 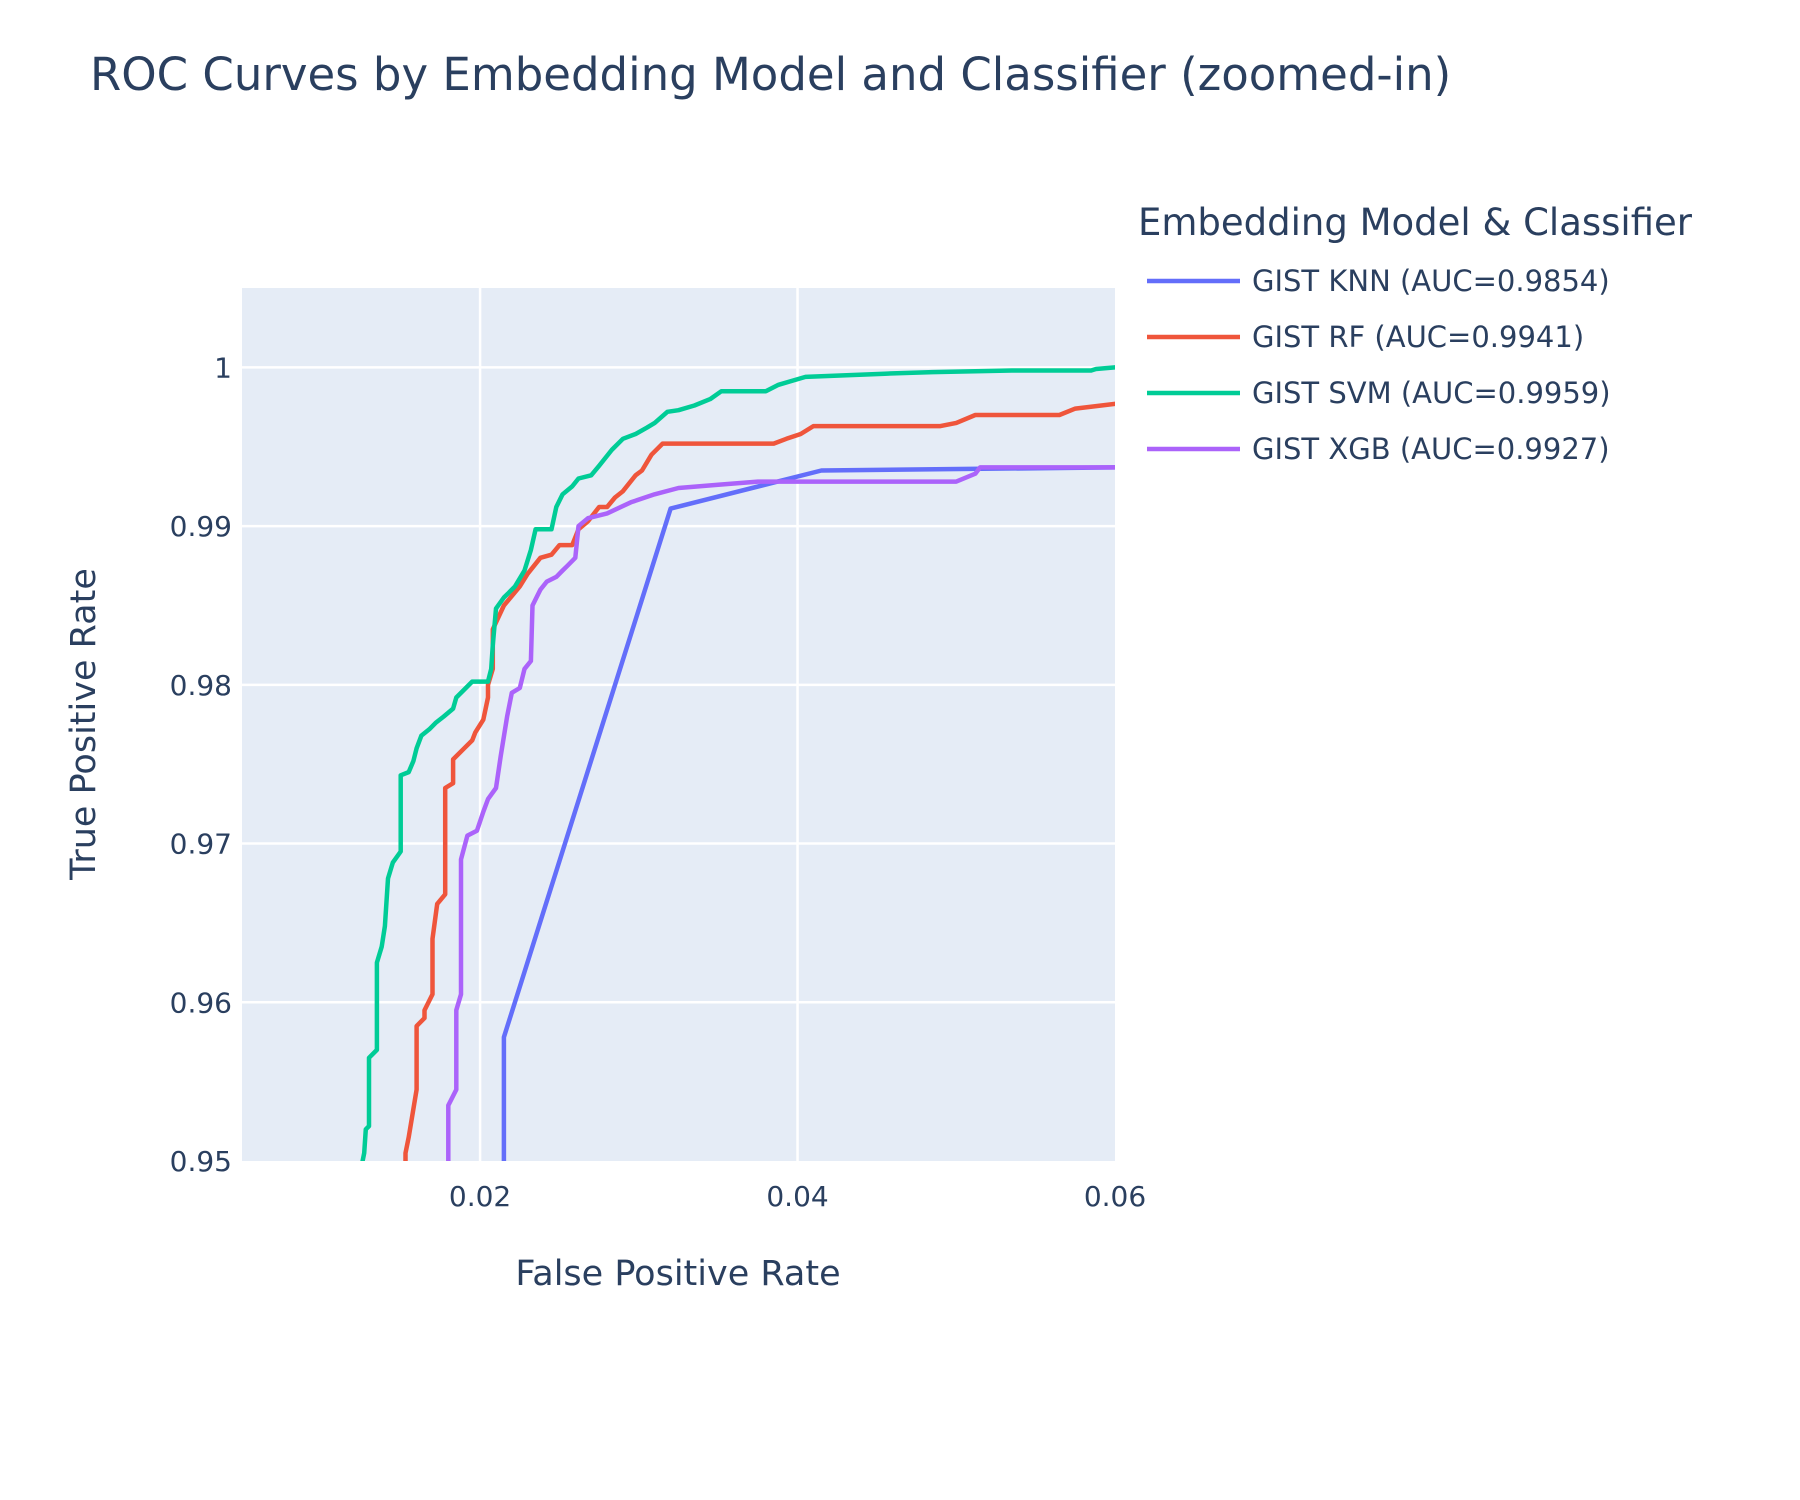 I want to click on y-tick-label: 0.97, so click(x=201, y=844).